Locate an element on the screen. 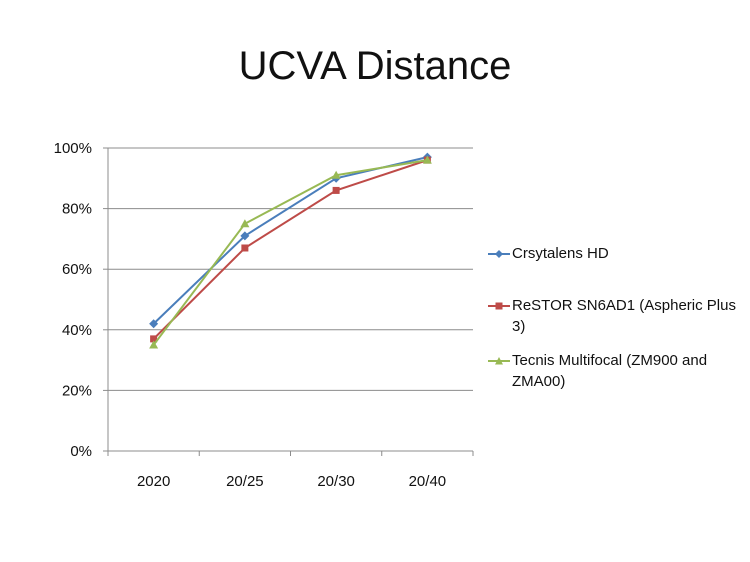  legend-item-tecnis: Tecnis Multifocal (ZM900 and ZMA00) is located at coordinates (613, 371).